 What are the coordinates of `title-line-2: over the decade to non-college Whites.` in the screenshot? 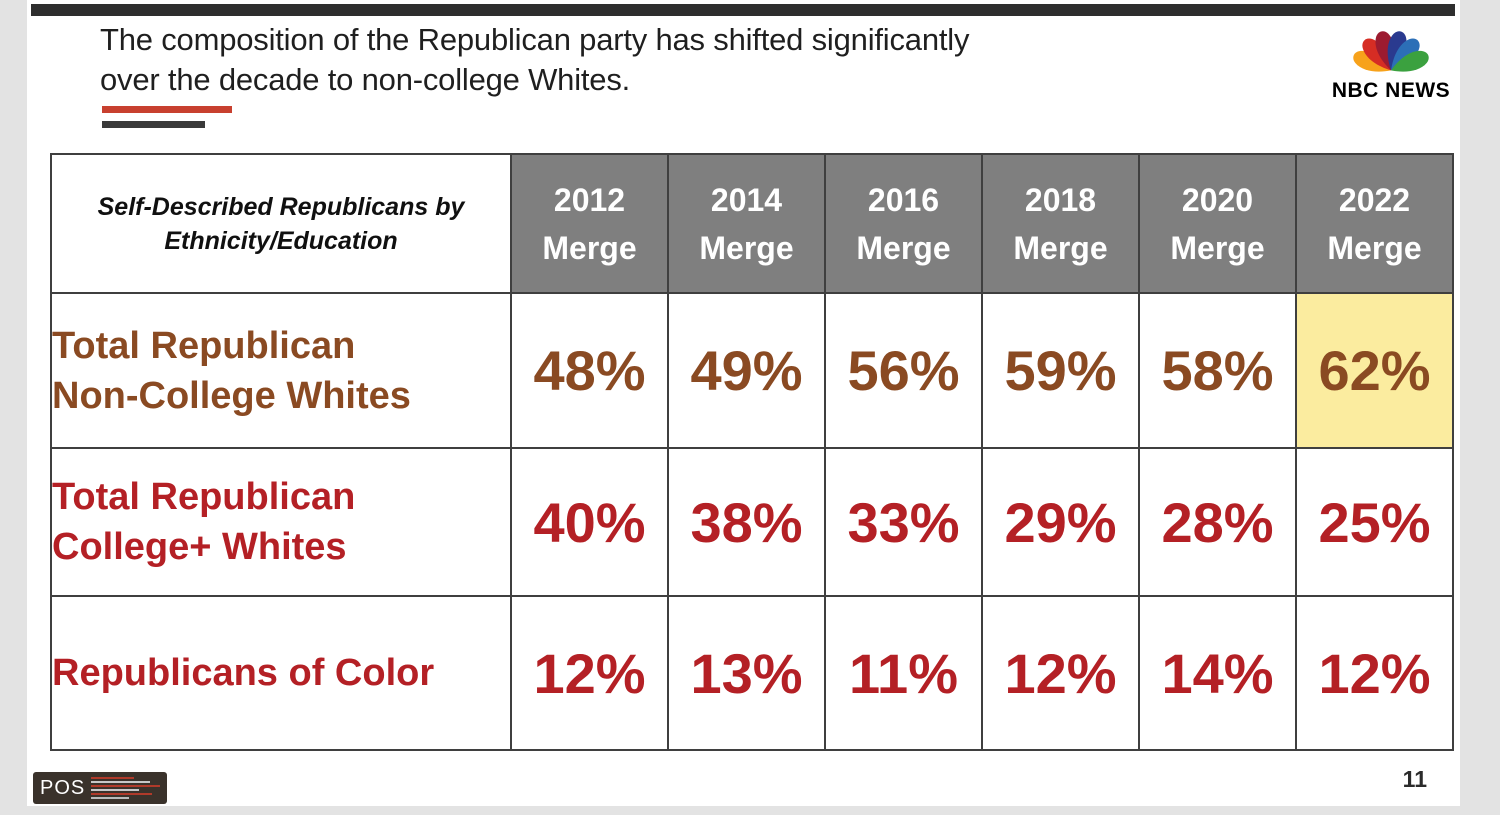 It's located at (365, 79).